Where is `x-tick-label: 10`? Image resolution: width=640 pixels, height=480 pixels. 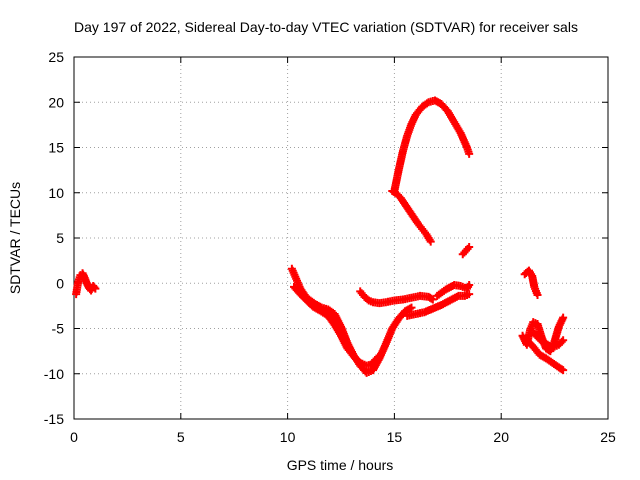
x-tick-label: 10 is located at coordinates (288, 437).